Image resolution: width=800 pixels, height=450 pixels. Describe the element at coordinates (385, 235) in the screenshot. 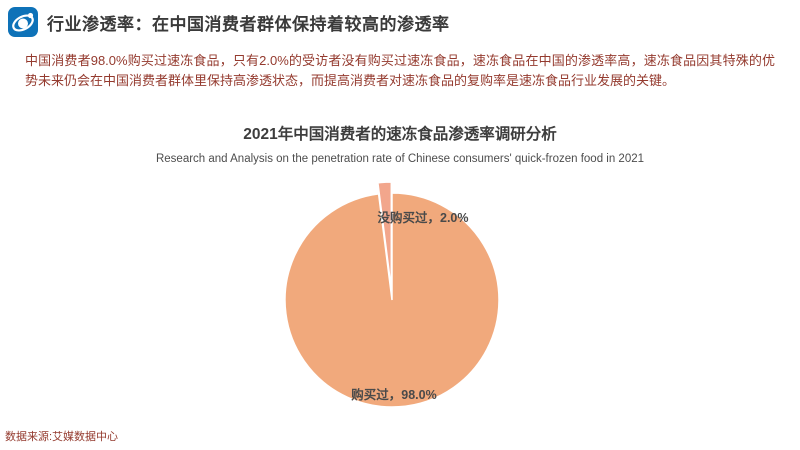

I see `pie-slice-没购买过` at that location.